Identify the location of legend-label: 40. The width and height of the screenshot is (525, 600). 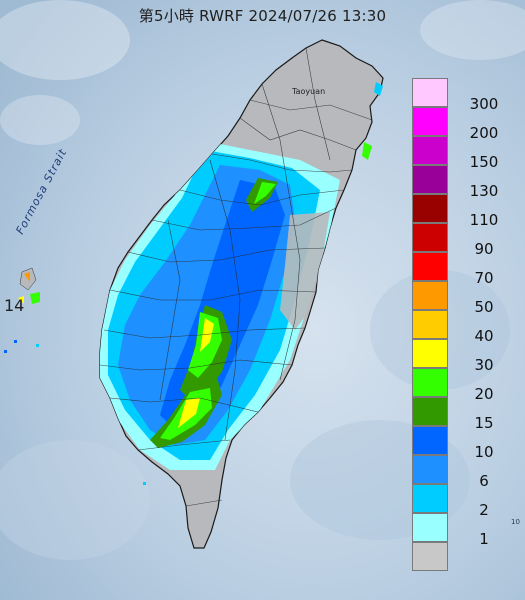
(484, 336).